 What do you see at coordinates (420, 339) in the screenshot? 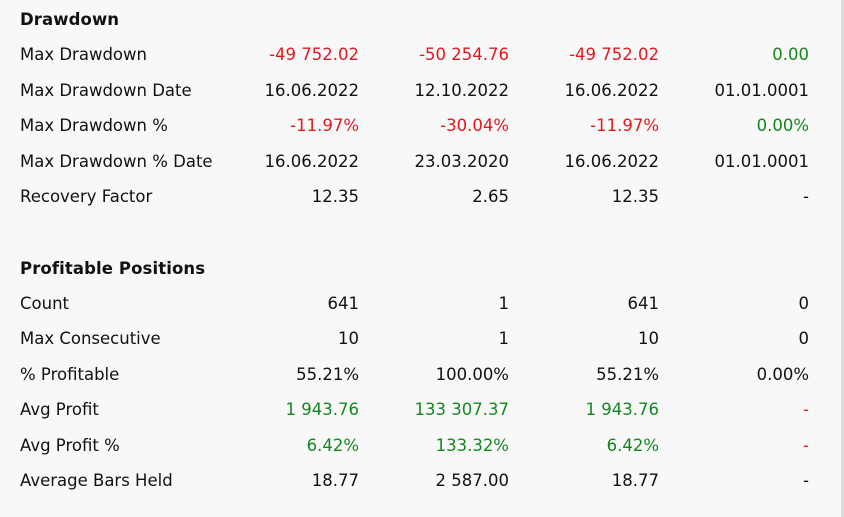
I see `table-row: Max Consecutive 10 1 10 0` at bounding box center [420, 339].